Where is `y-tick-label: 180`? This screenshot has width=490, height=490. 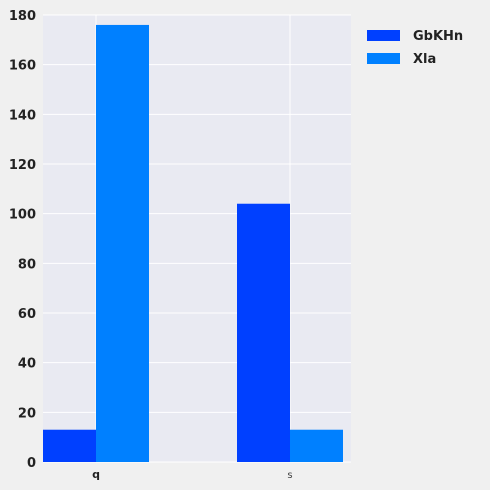
y-tick-label: 180 is located at coordinates (22, 16).